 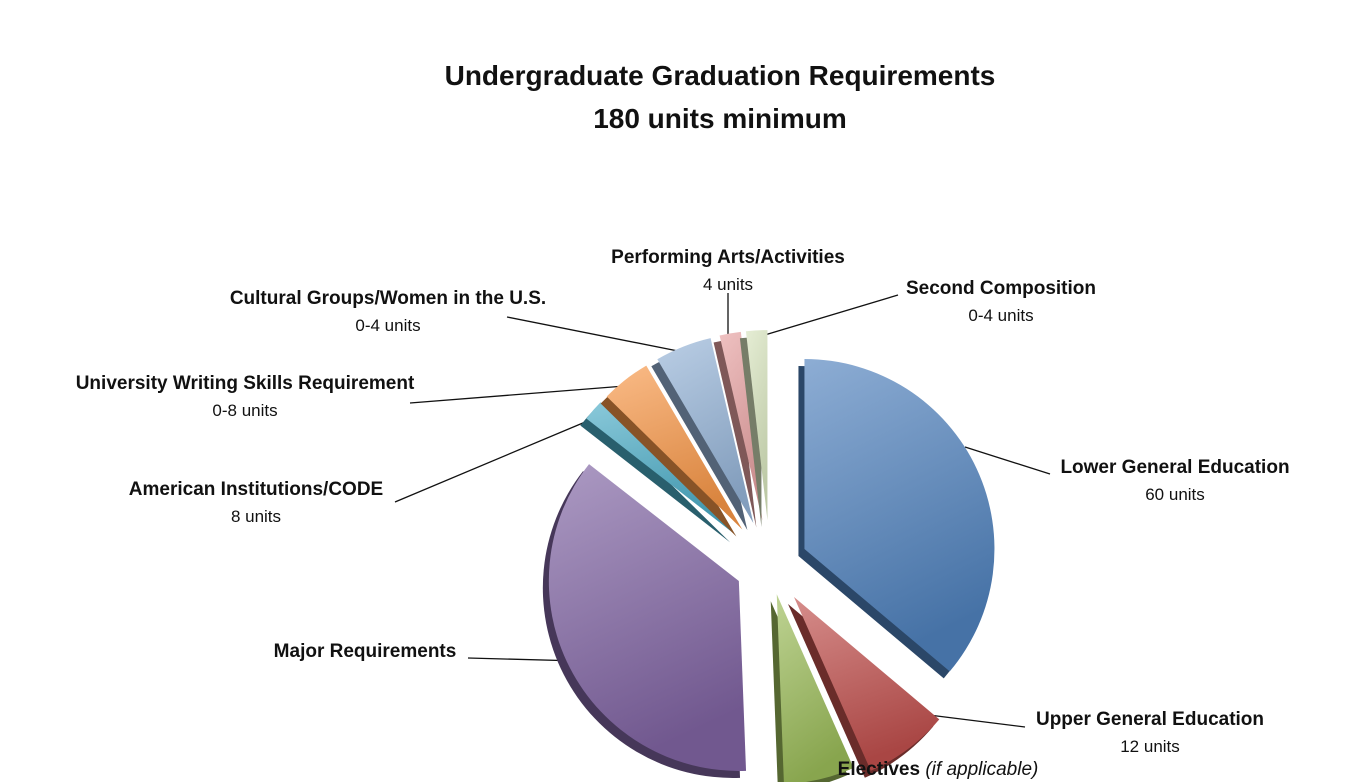 I want to click on pie-slice-american-institutions-code, so click(x=661, y=469).